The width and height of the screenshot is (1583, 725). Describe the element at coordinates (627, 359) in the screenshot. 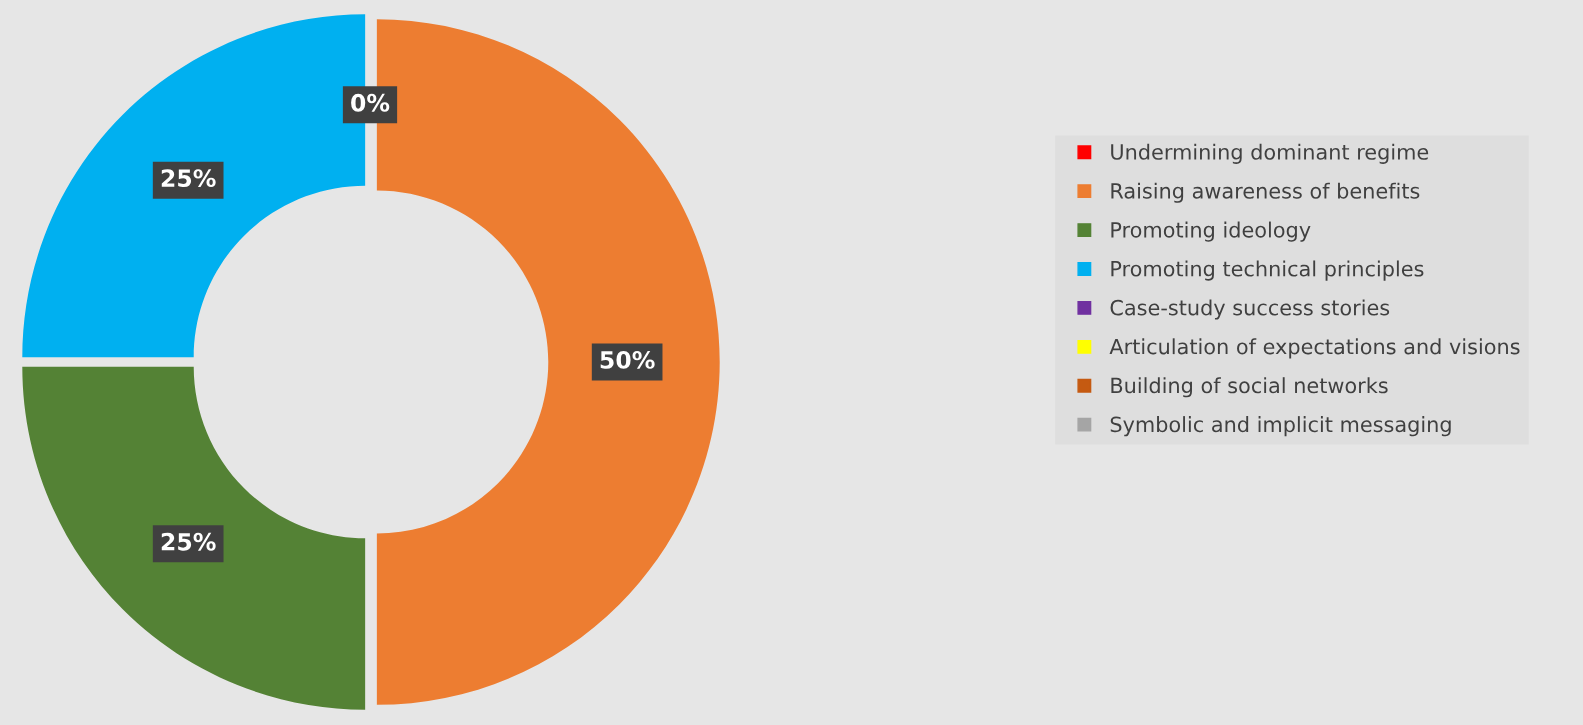

I see `data-label: 50%` at that location.